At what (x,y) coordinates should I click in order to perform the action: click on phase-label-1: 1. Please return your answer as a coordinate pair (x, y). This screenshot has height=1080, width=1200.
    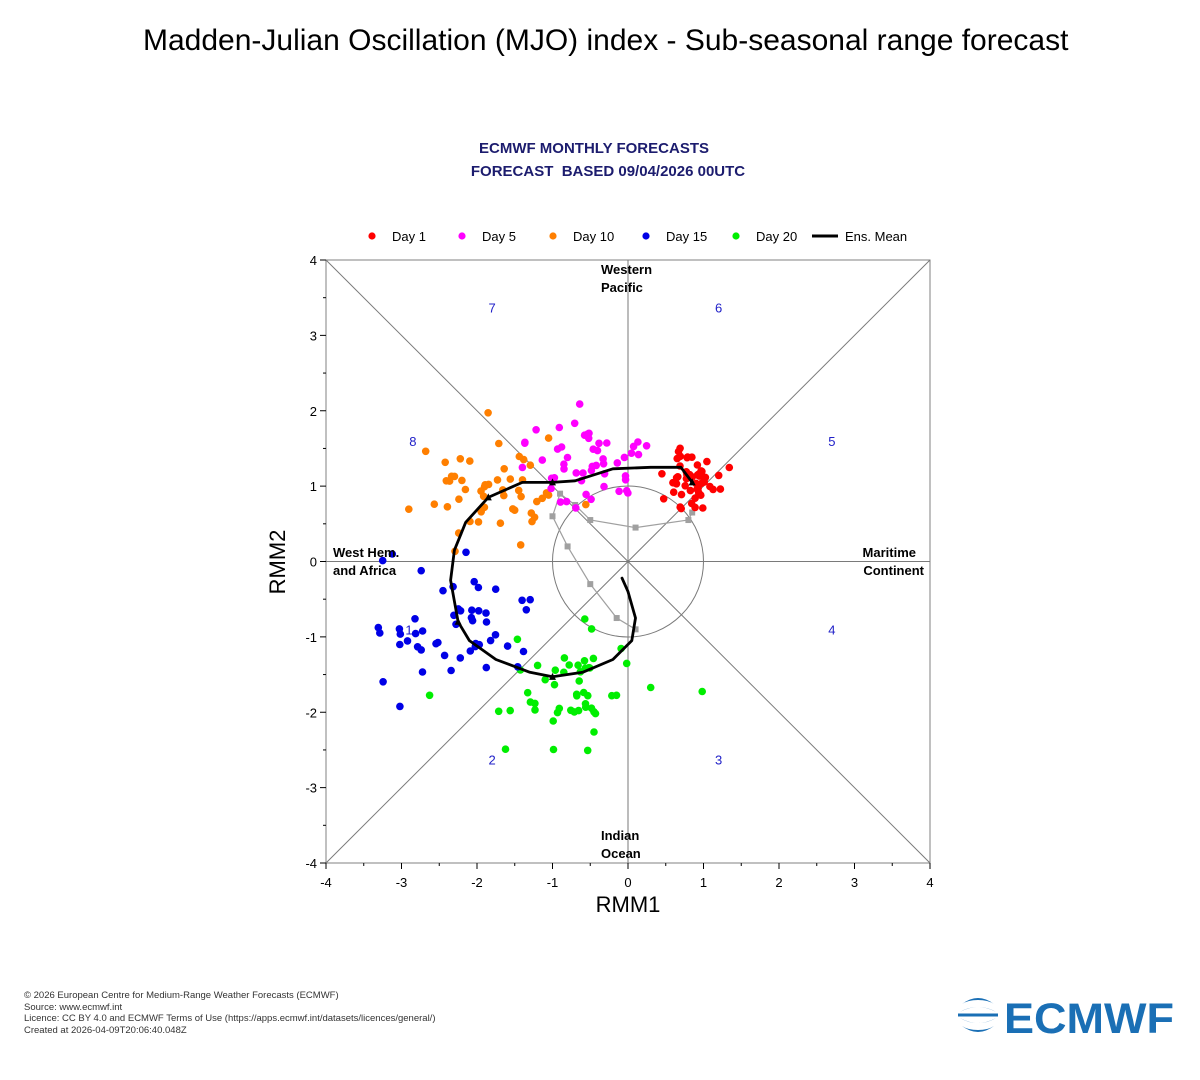
    Looking at the image, I should click on (408, 629).